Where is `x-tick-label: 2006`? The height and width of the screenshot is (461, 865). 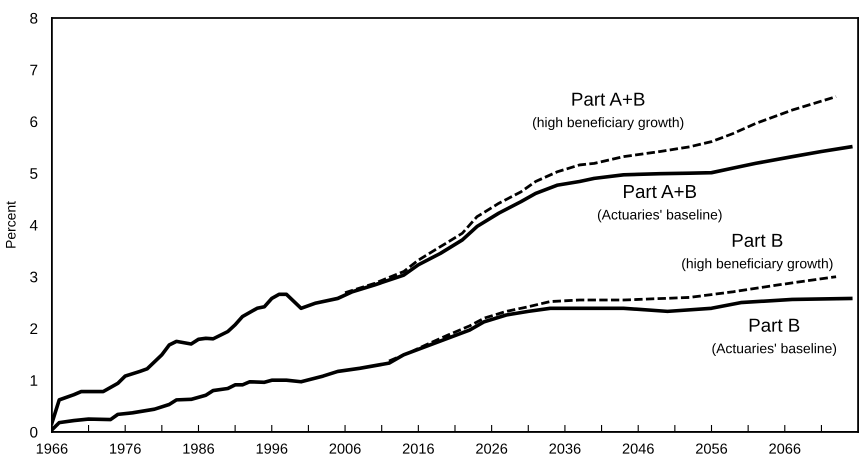 x-tick-label: 2006 is located at coordinates (345, 448).